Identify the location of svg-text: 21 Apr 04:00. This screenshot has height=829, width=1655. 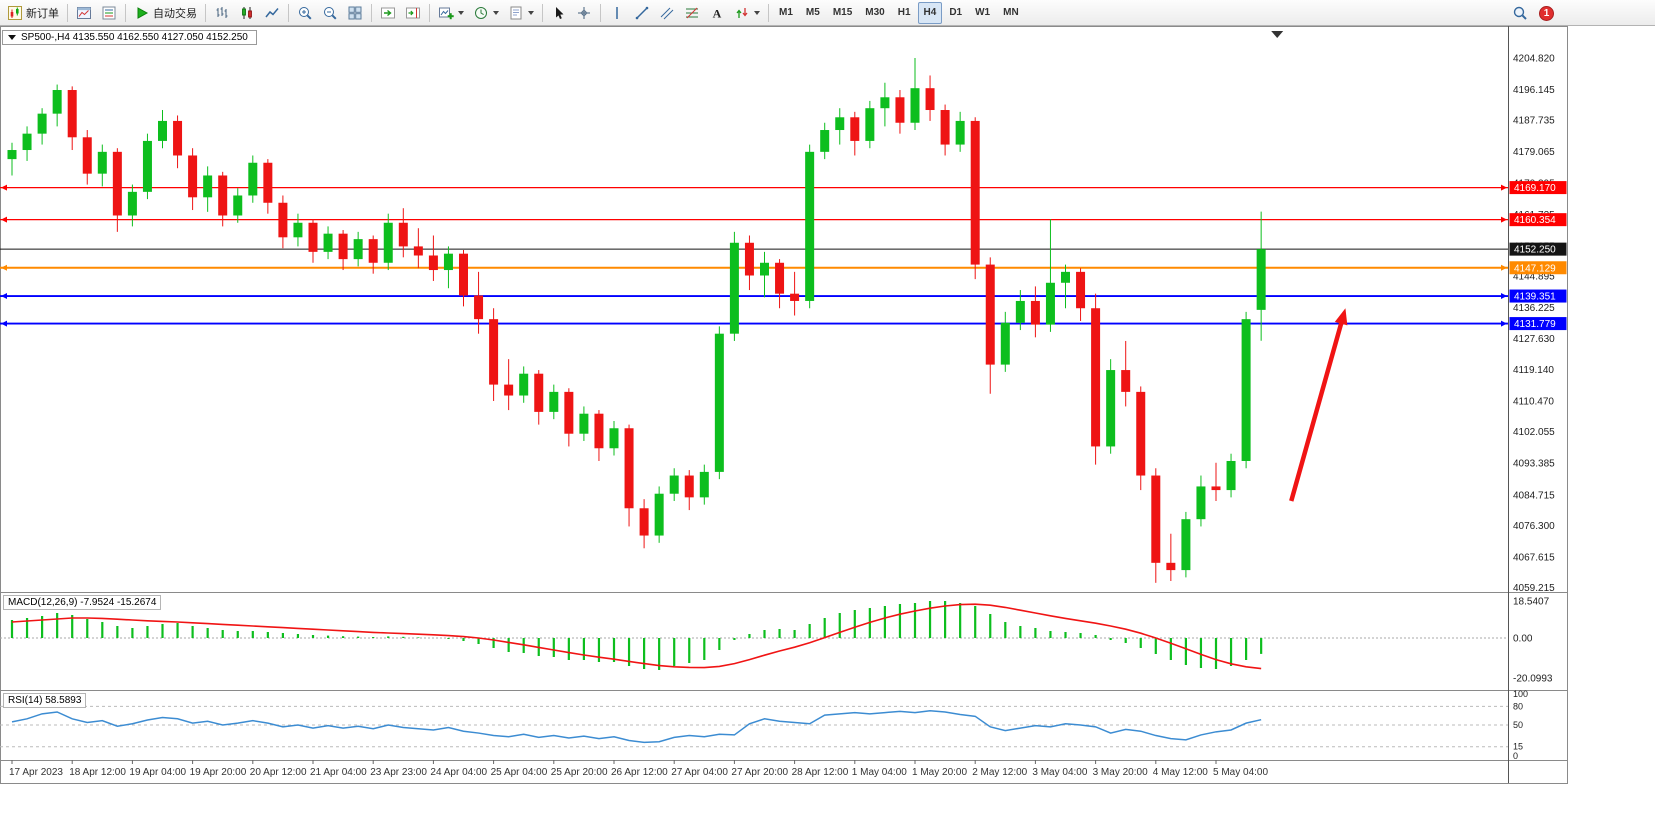
(338, 772).